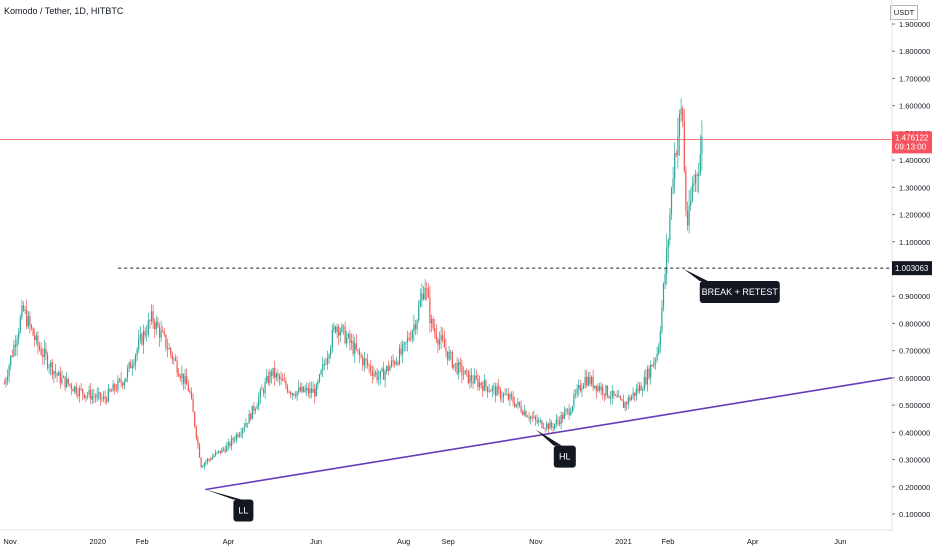 The width and height of the screenshot is (932, 550). Describe the element at coordinates (914, 242) in the screenshot. I see `y-tick-label: 1.100000` at that location.